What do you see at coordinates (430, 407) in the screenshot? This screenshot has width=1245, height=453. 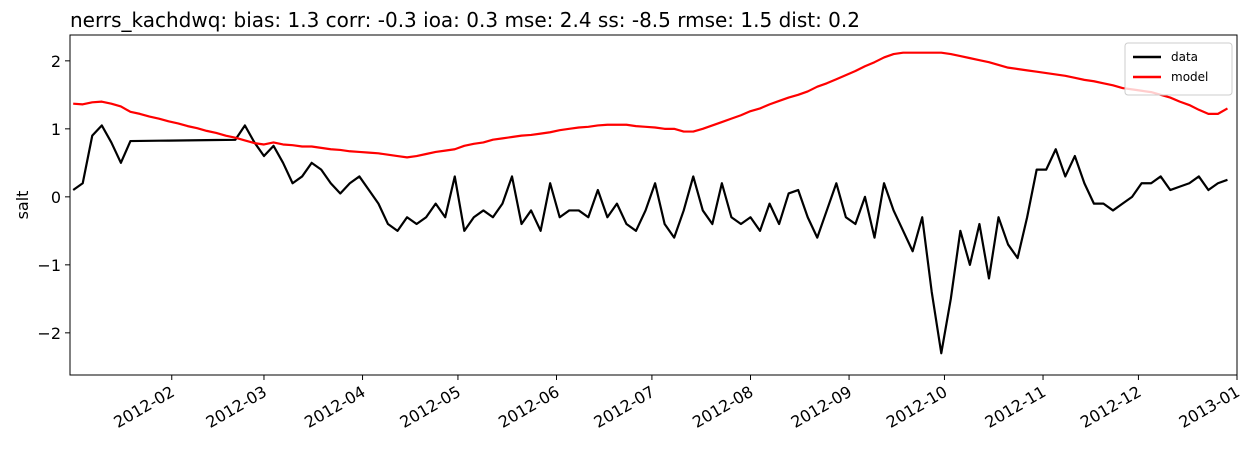 I see `x-tick-label: 2012-05` at bounding box center [430, 407].